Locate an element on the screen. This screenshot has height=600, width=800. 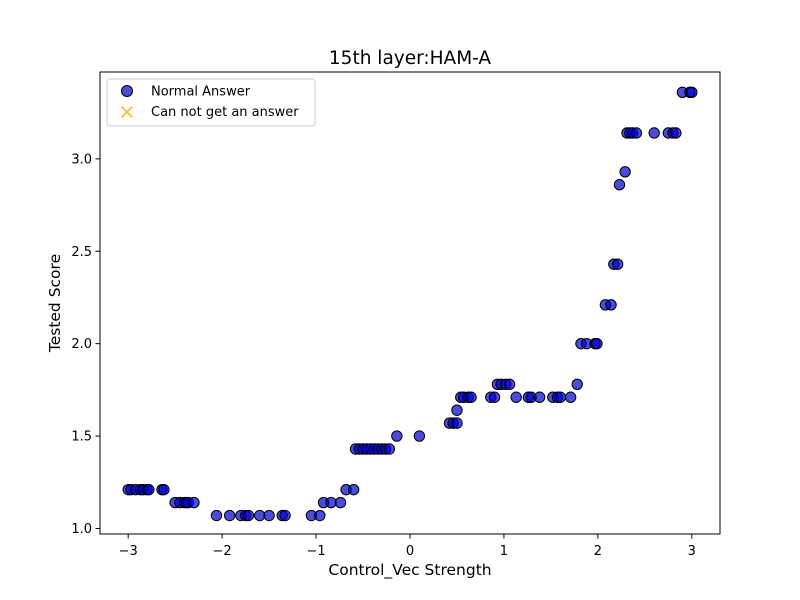
legend-label-normal-answer: Normal Answer is located at coordinates (201, 92).